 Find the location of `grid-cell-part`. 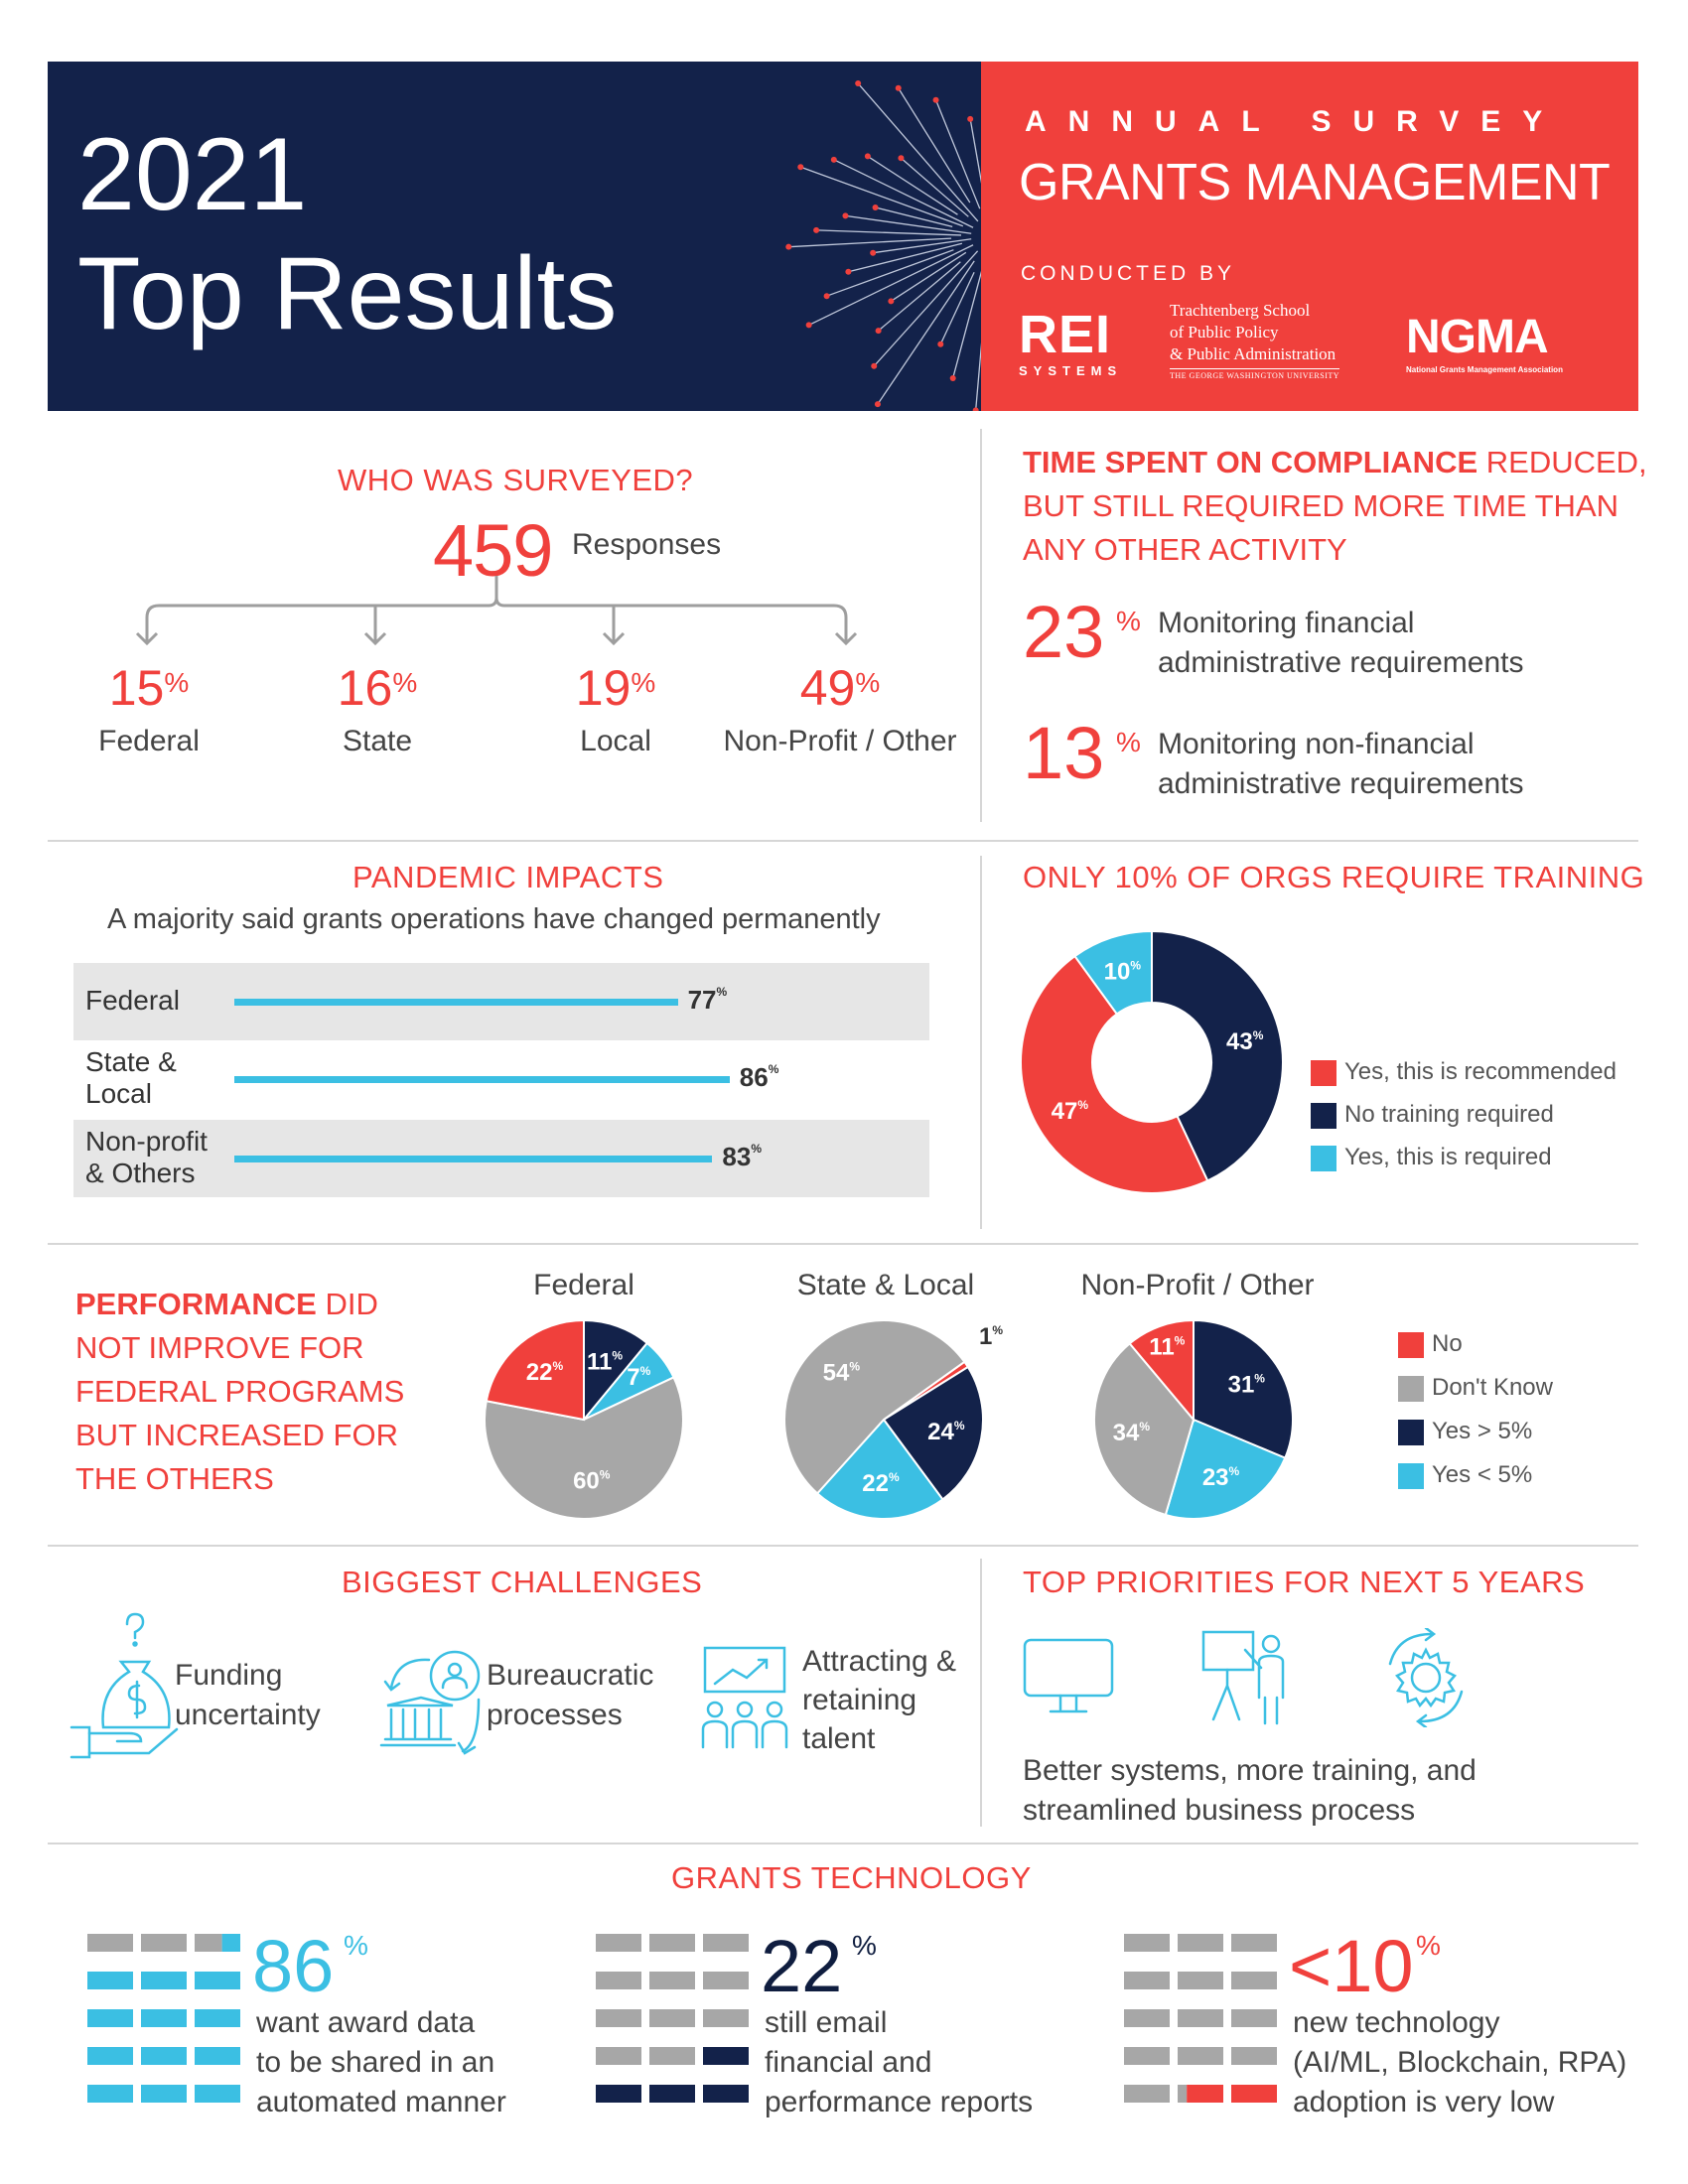

grid-cell-part is located at coordinates (1205, 2094).